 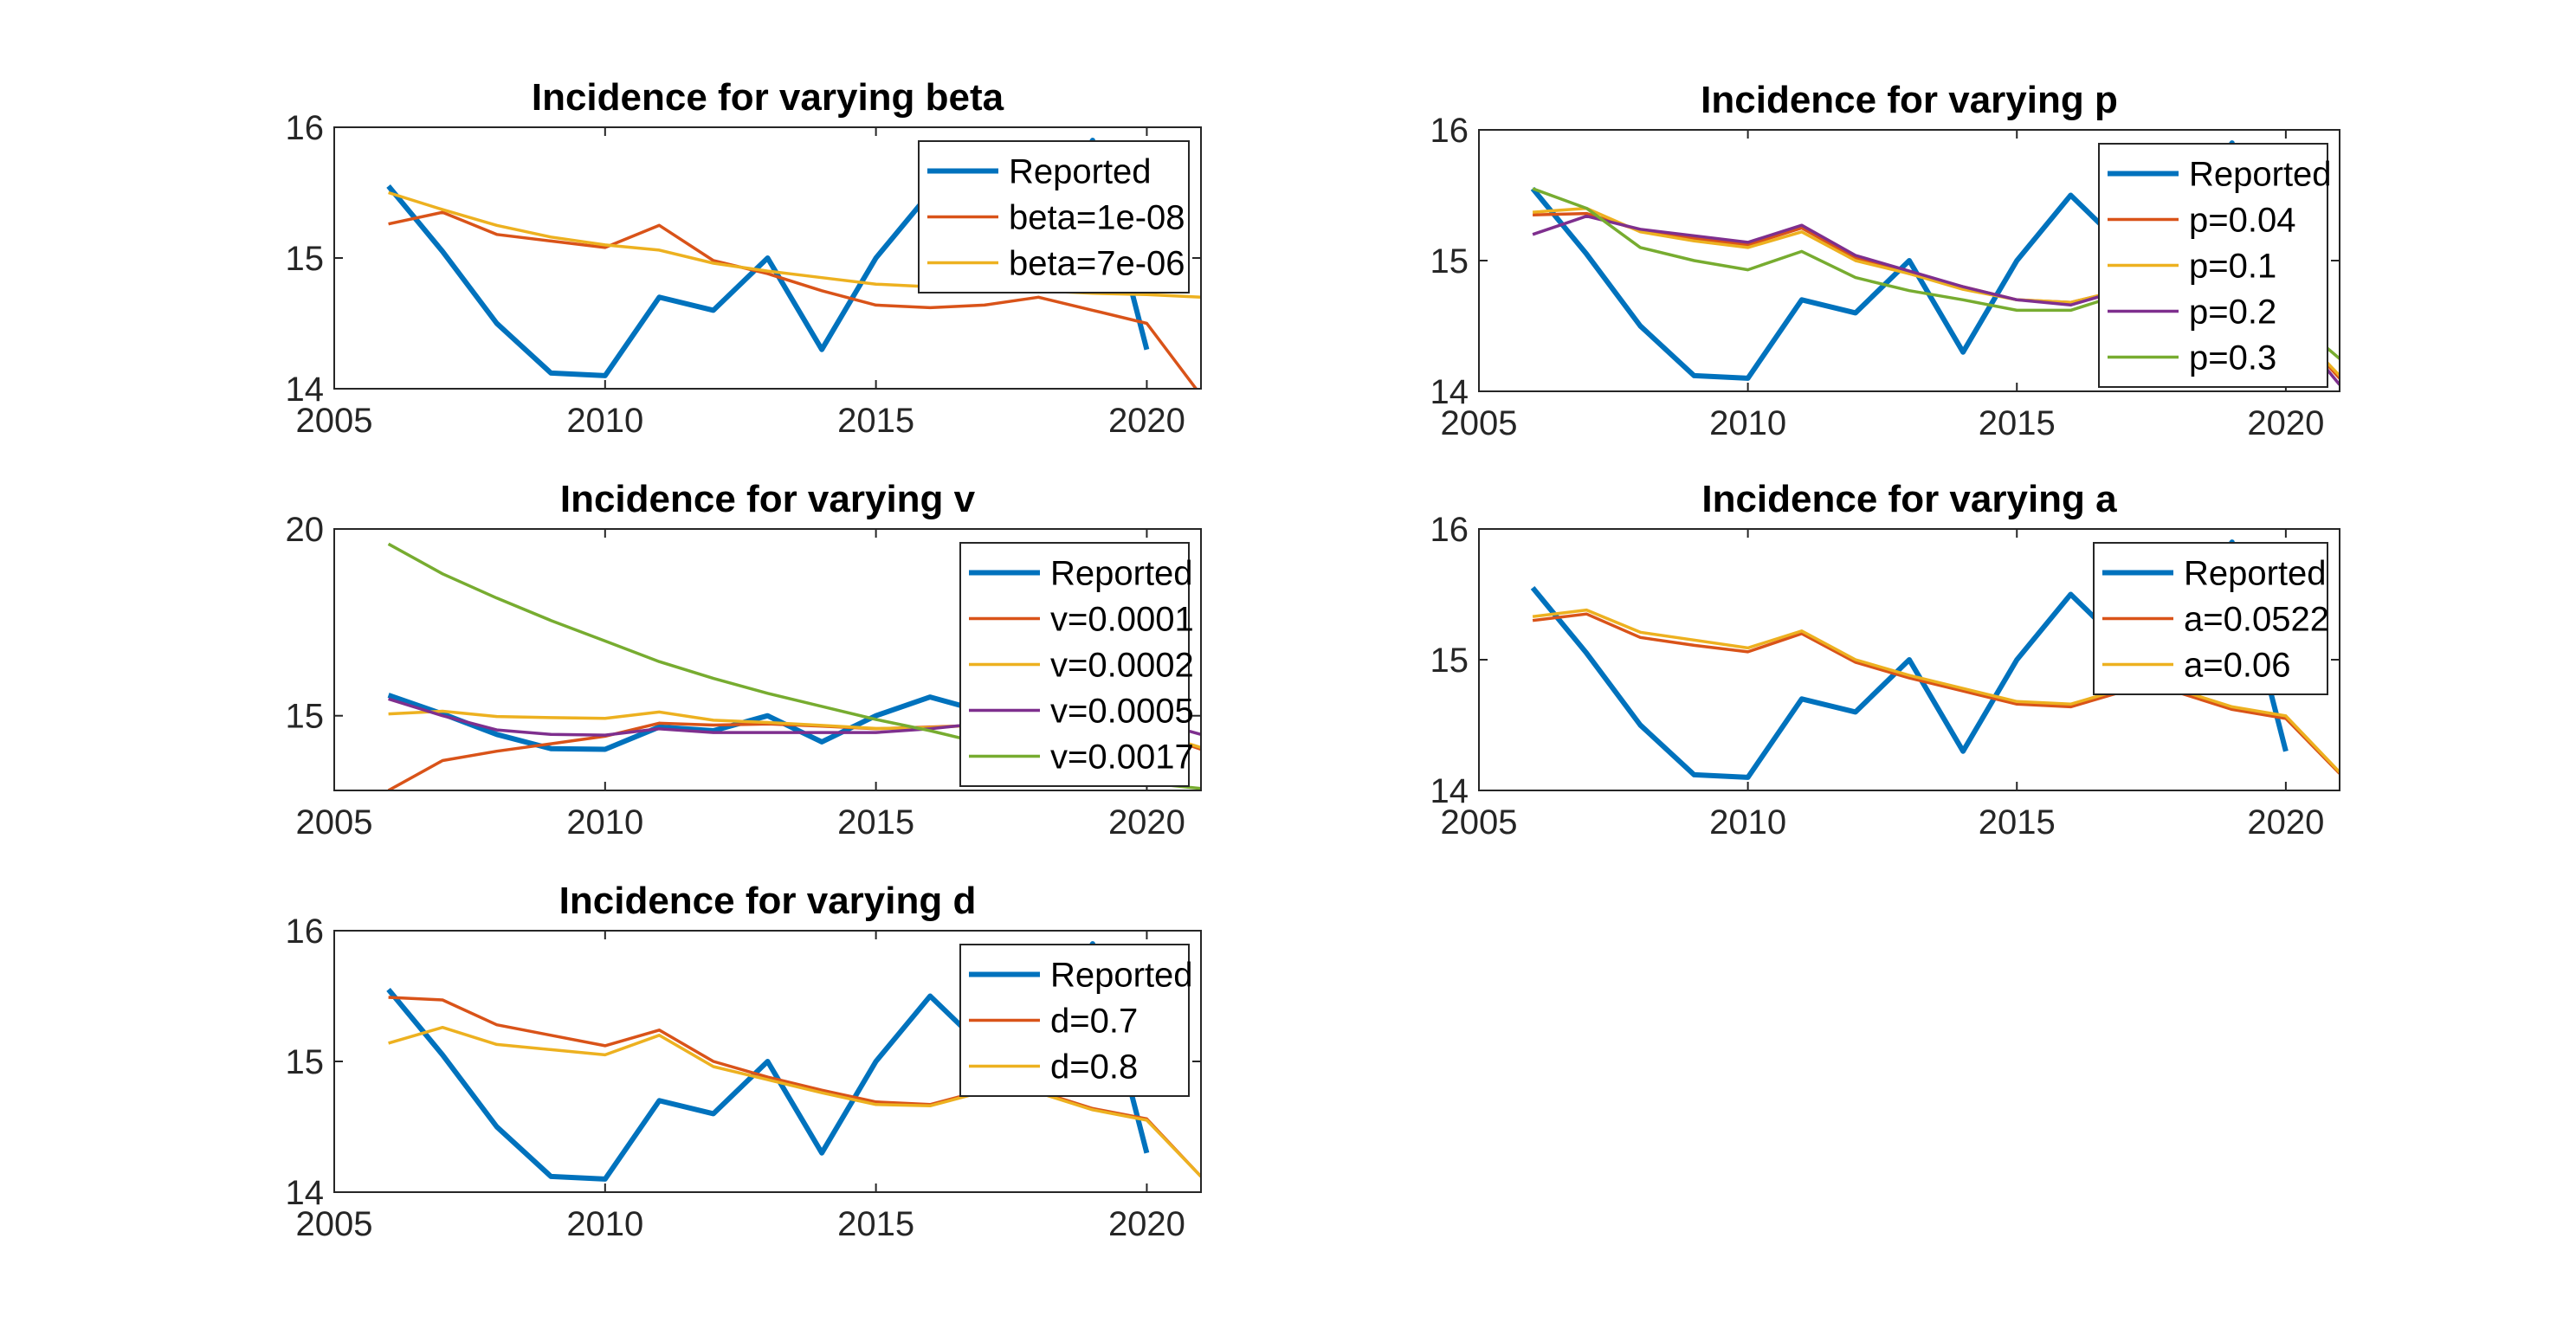 I want to click on legend: Reported a=0.0522 a=0.06, so click(x=2211, y=618).